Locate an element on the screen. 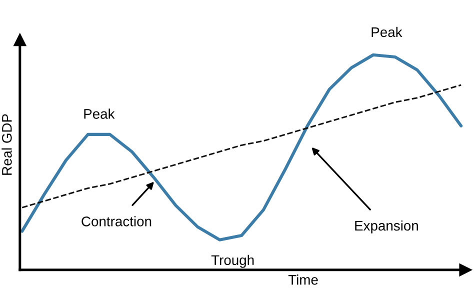  text: Peak is located at coordinates (387, 32).